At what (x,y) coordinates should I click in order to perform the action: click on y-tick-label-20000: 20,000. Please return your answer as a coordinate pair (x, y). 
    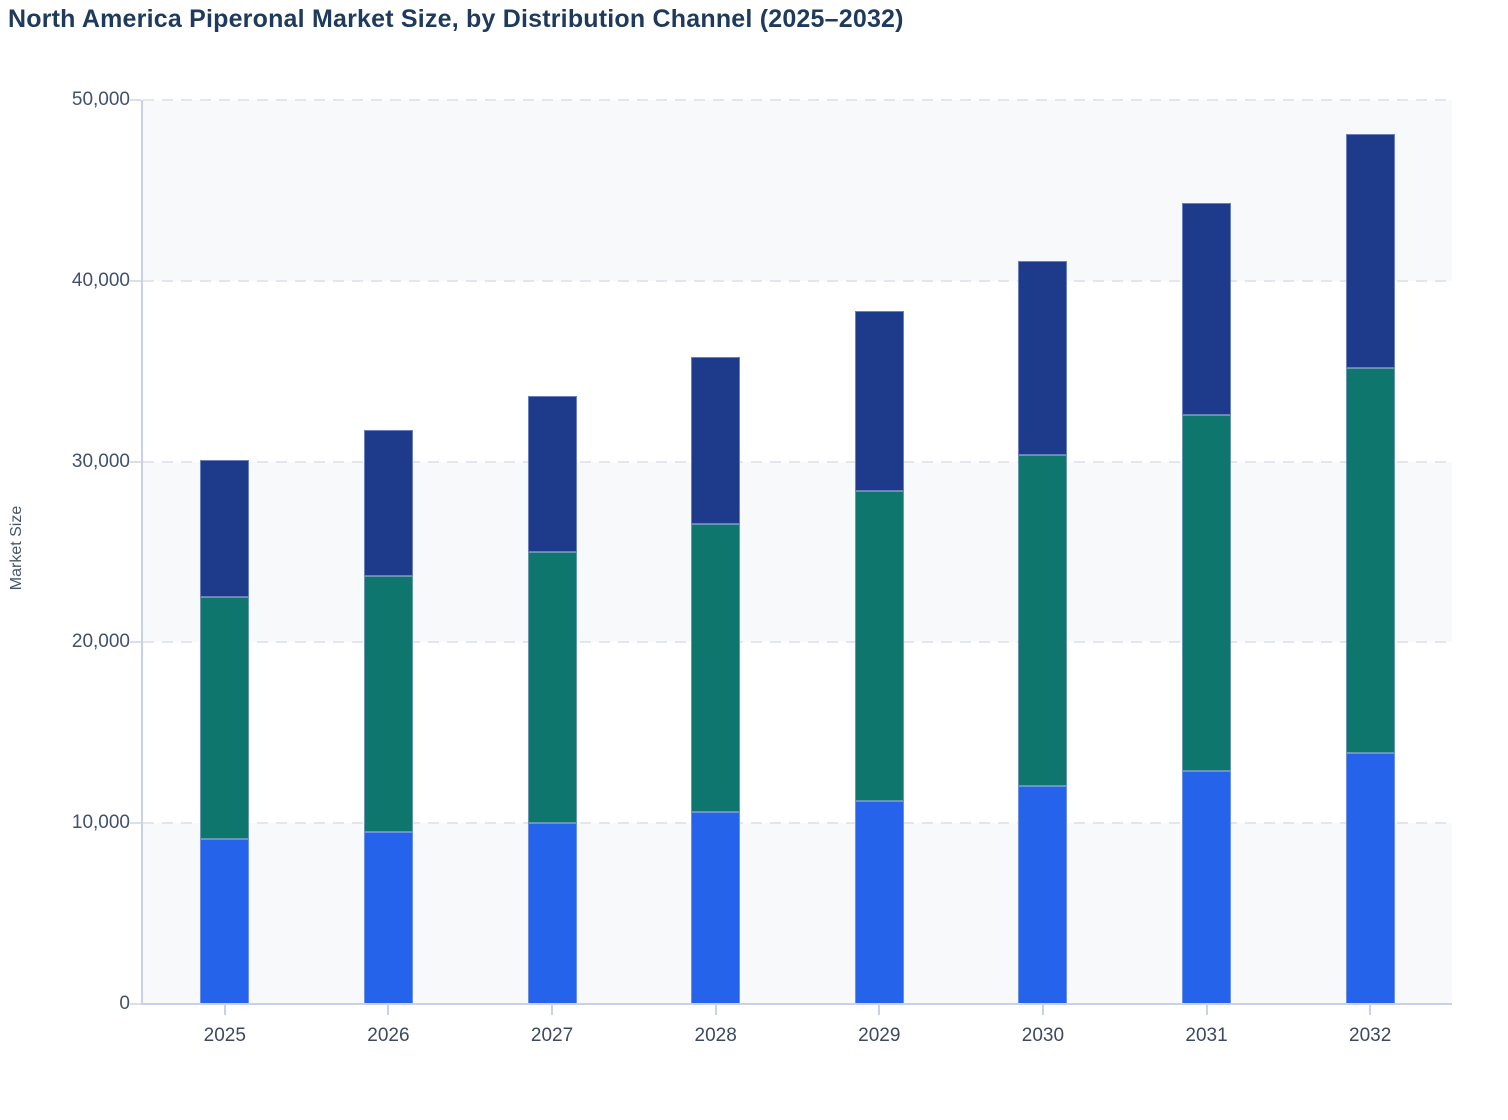
    Looking at the image, I should click on (100, 642).